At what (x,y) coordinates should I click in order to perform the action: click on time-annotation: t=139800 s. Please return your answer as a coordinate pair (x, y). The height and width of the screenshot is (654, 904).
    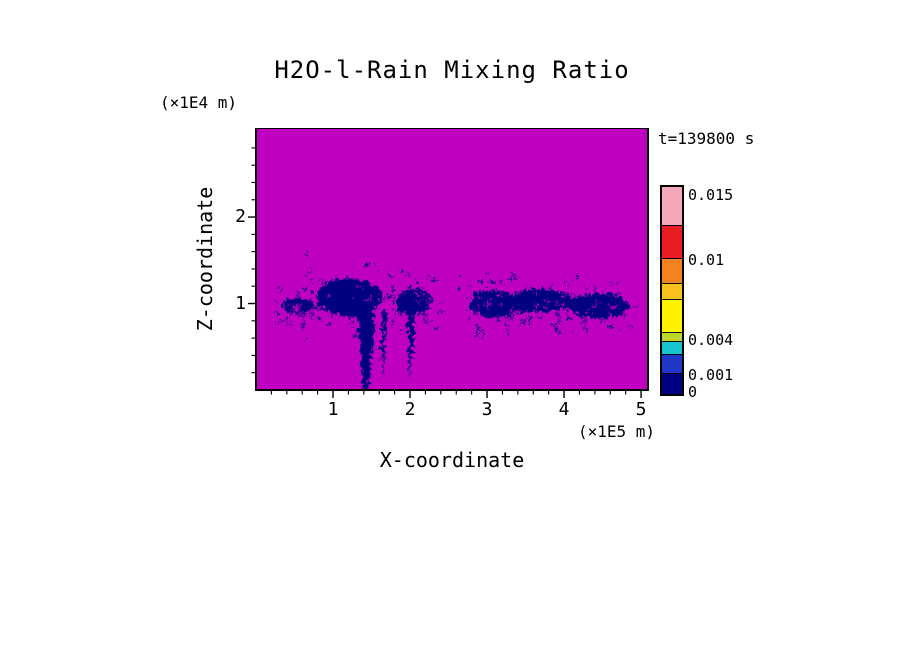
    Looking at the image, I should click on (706, 138).